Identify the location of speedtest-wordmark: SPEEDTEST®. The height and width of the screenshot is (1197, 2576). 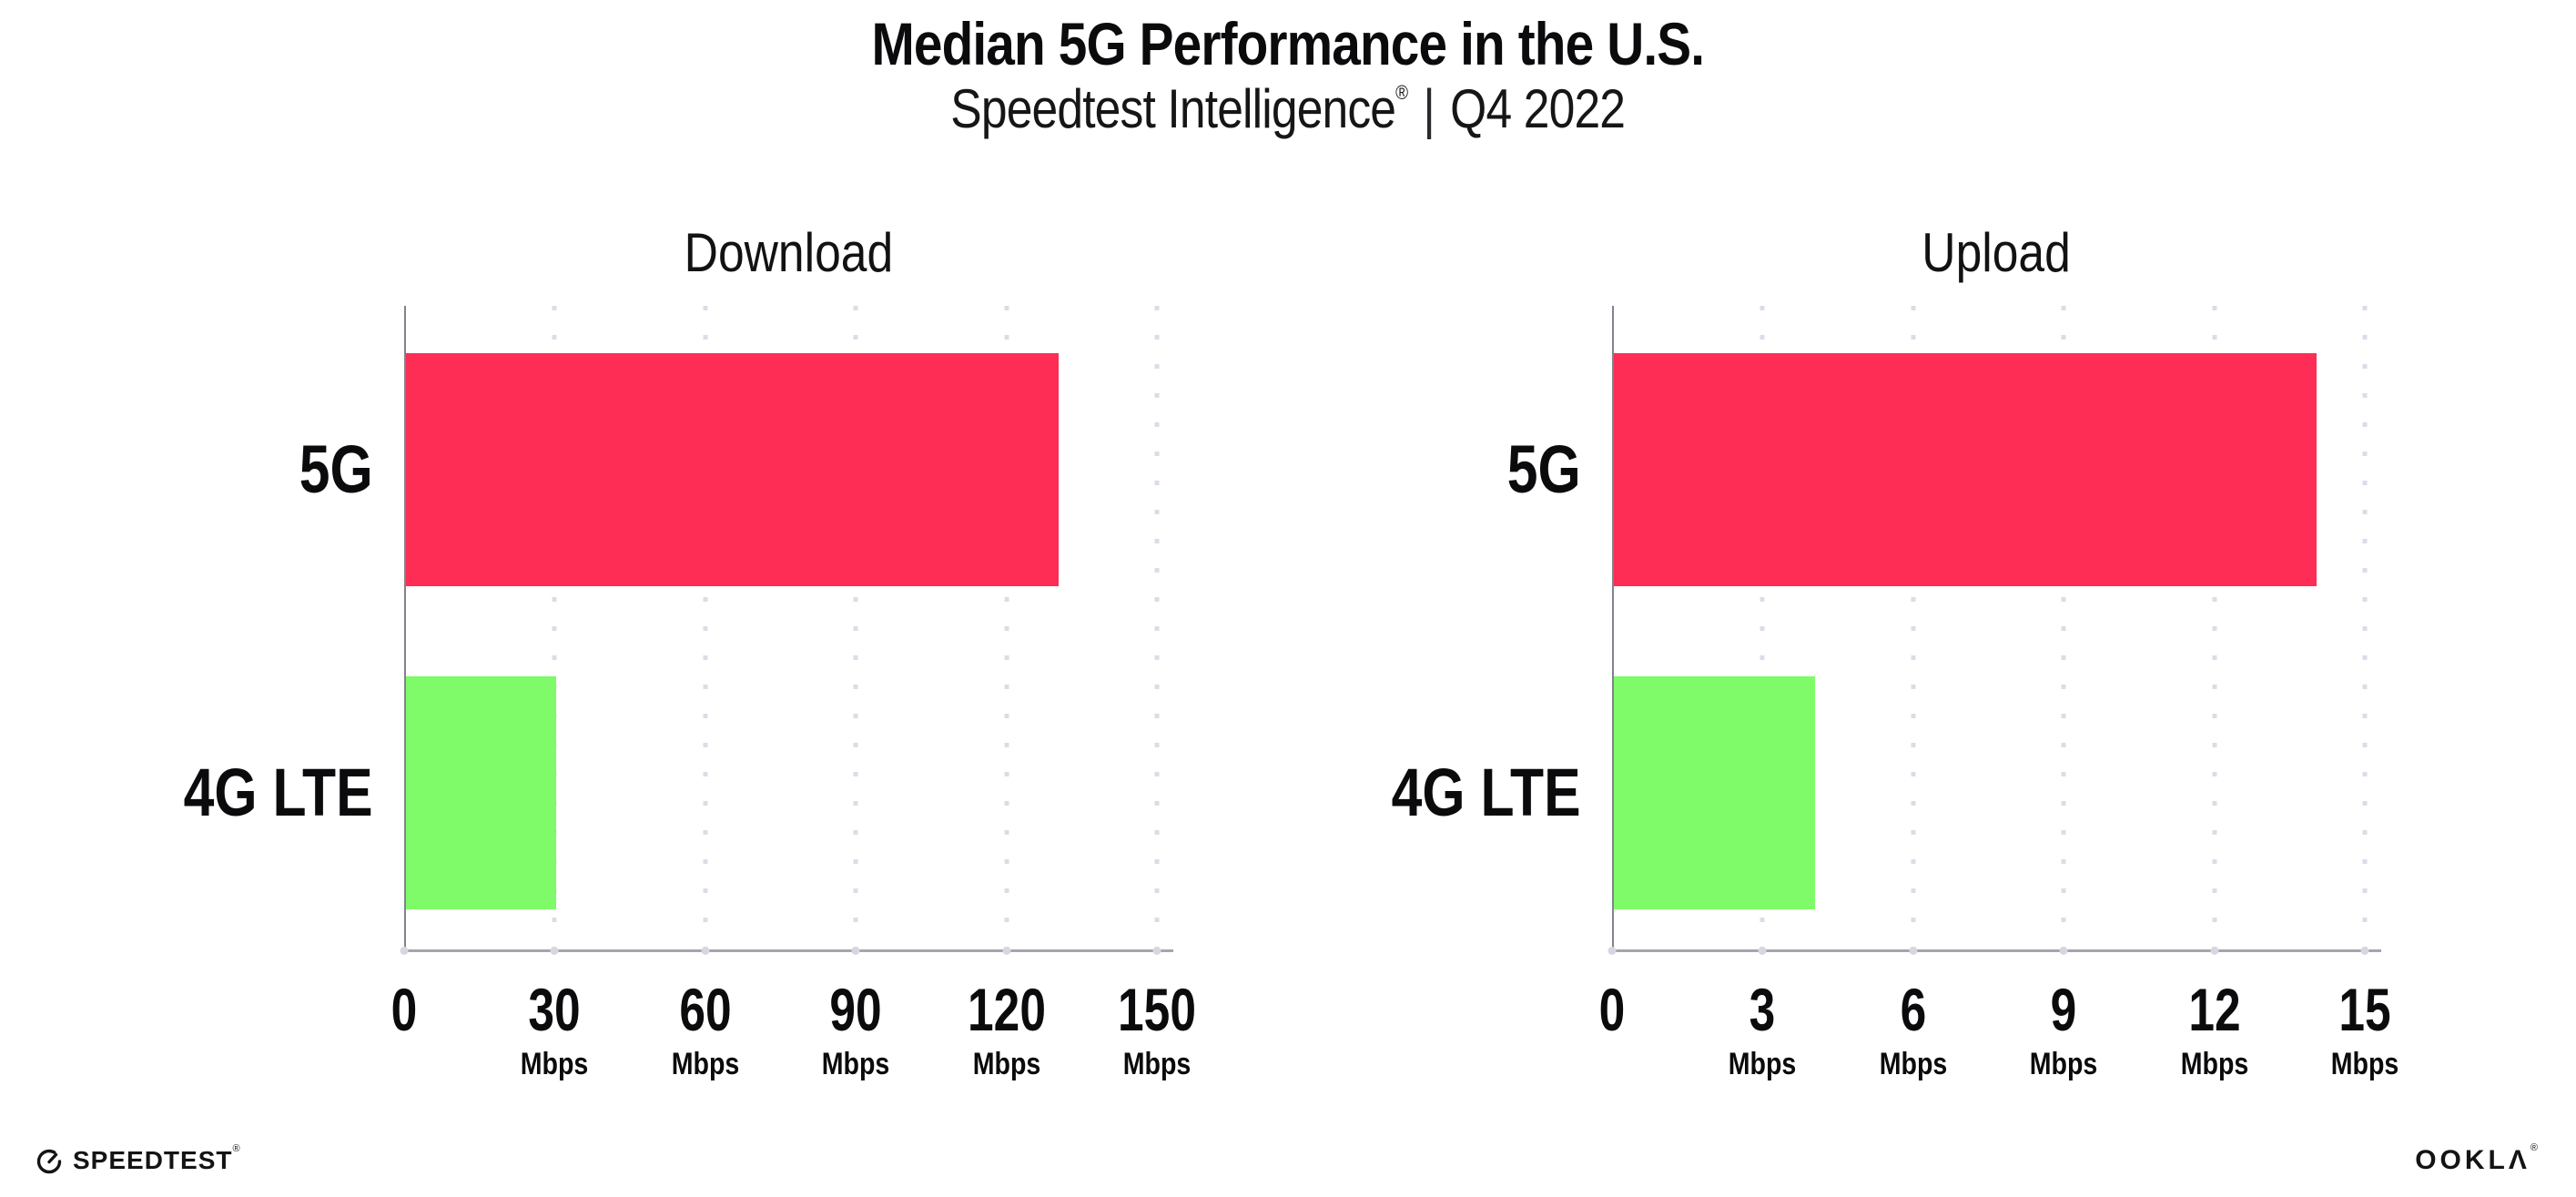
(157, 1159).